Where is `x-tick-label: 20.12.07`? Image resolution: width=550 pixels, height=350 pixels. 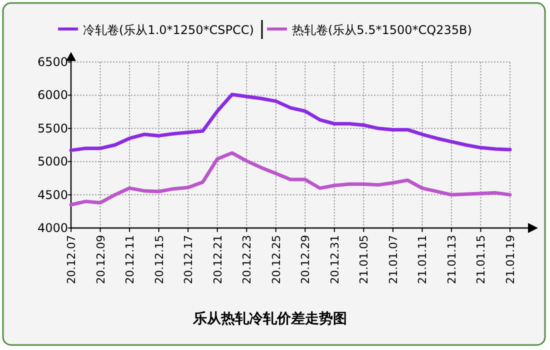
x-tick-label: 20.12.07 is located at coordinates (71, 259).